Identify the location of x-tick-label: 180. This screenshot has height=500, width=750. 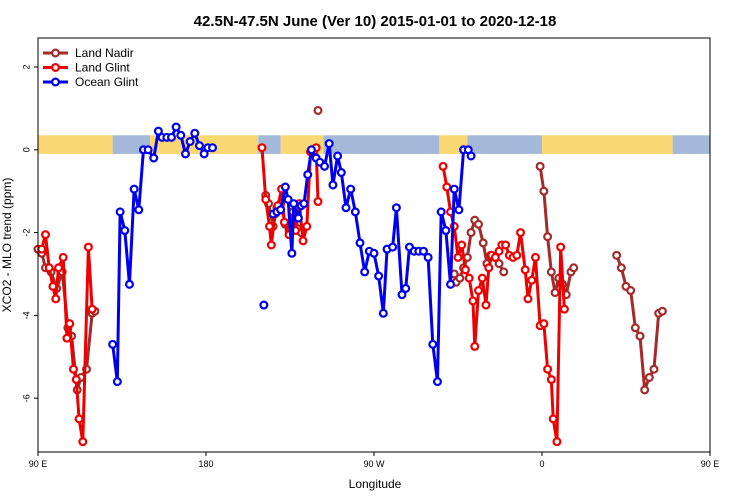
(205, 464).